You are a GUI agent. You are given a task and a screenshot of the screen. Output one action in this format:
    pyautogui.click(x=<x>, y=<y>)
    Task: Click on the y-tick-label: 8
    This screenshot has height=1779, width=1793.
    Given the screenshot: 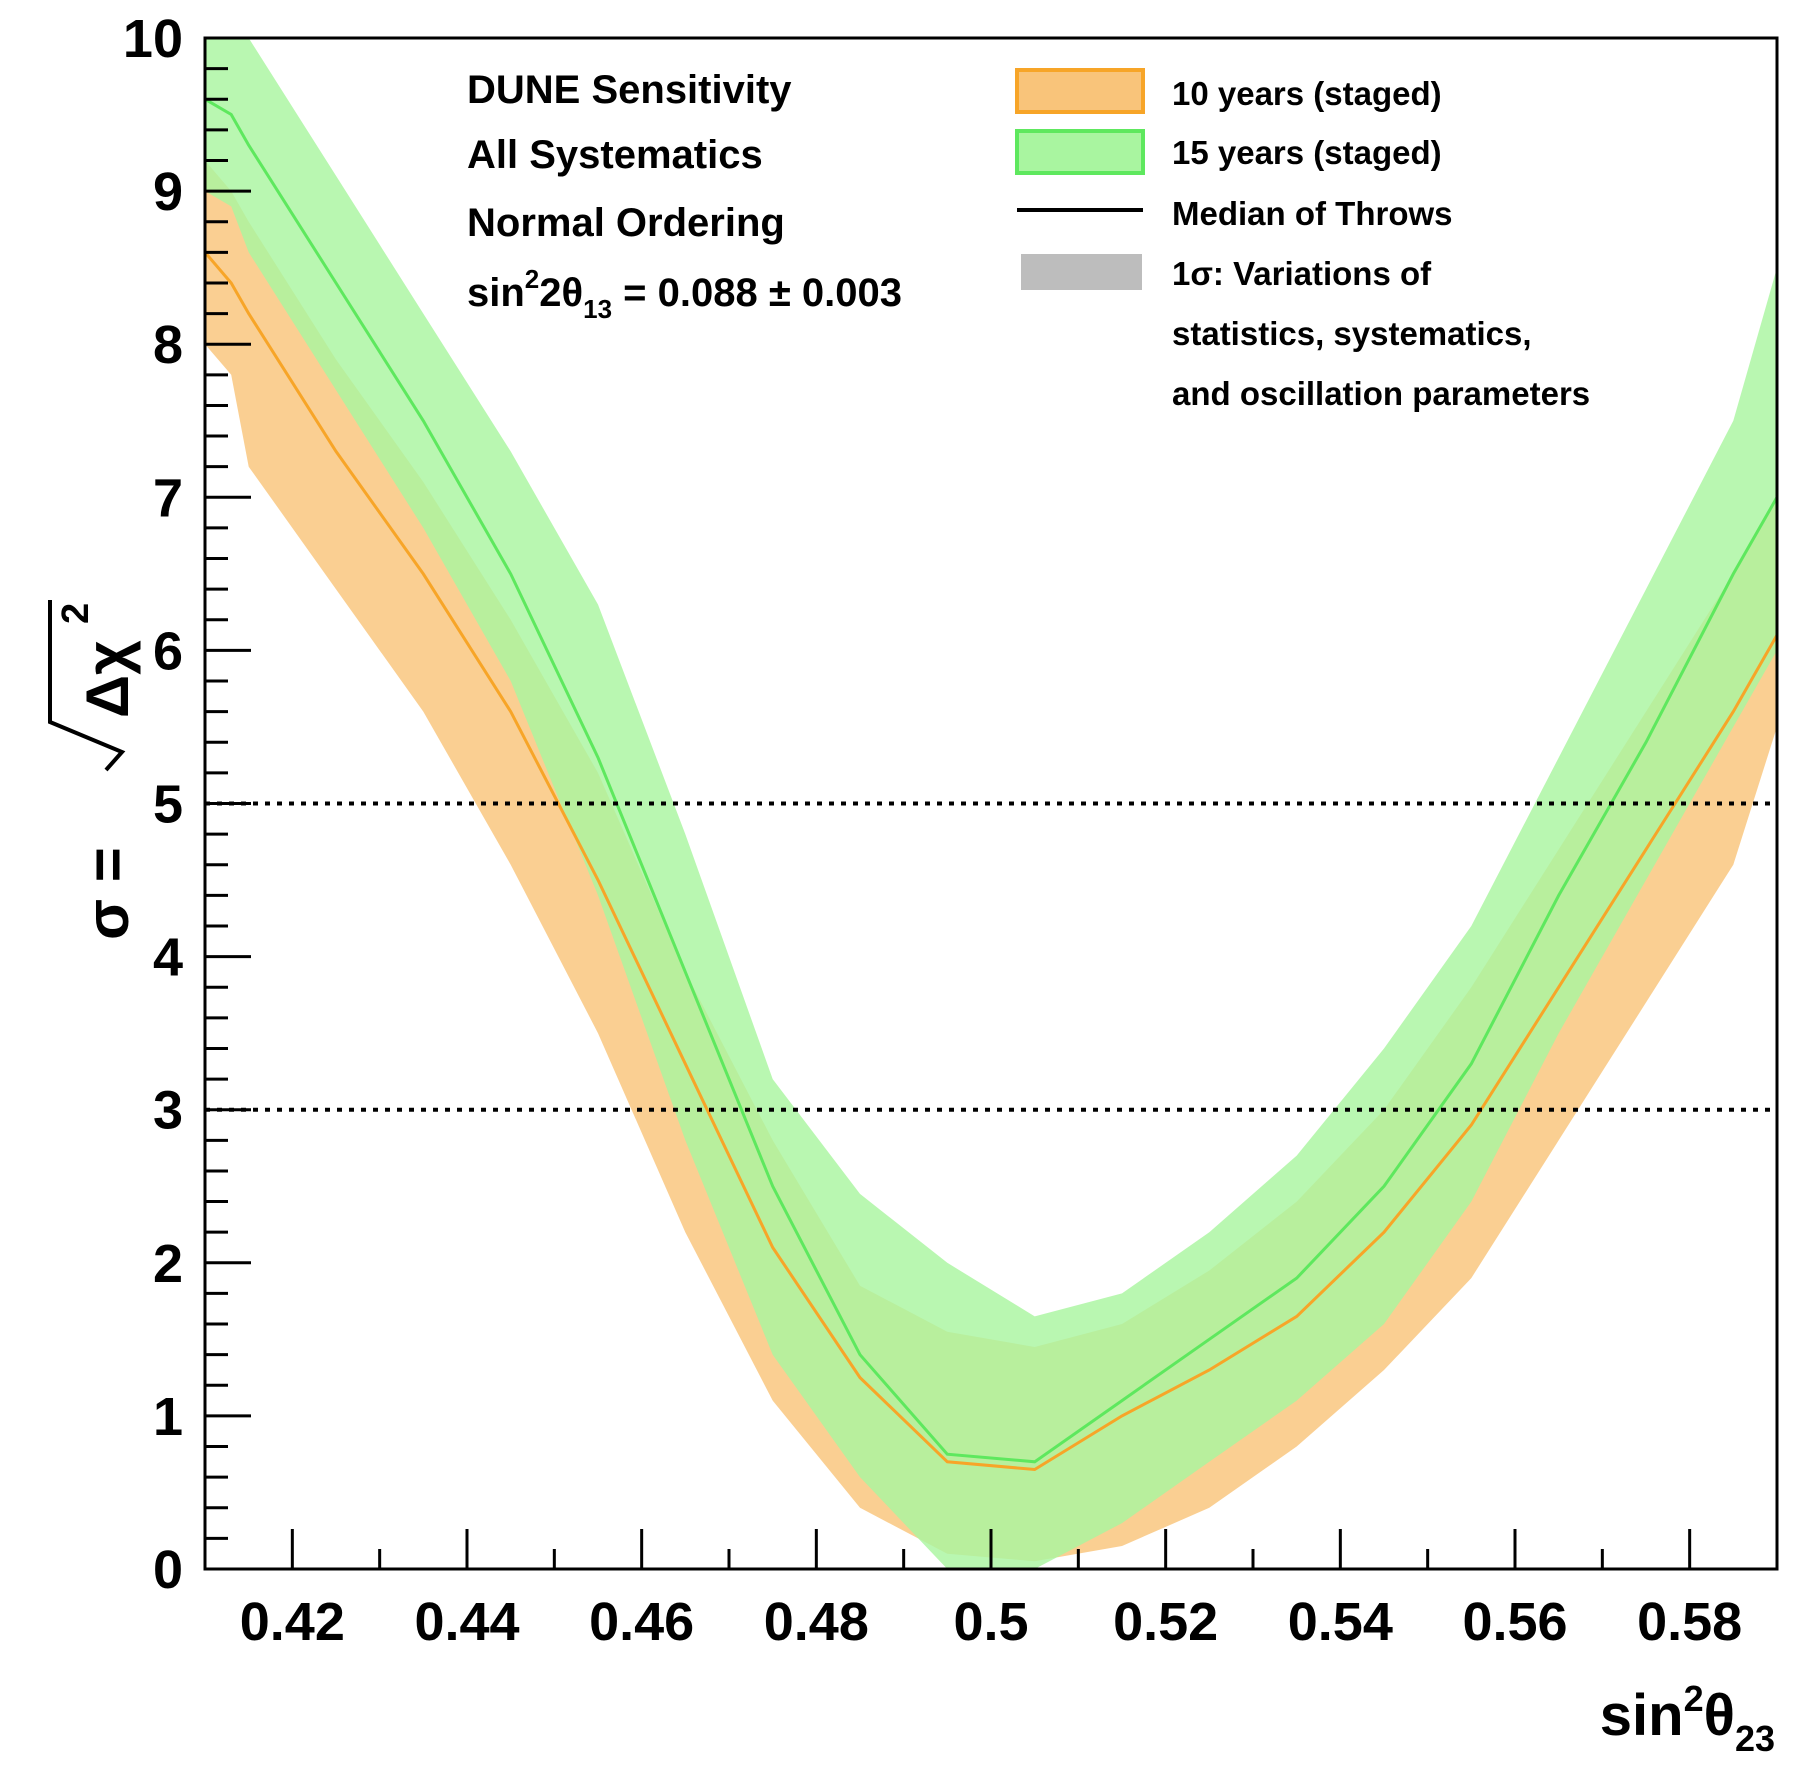 What is the action you would take?
    pyautogui.click(x=168, y=345)
    